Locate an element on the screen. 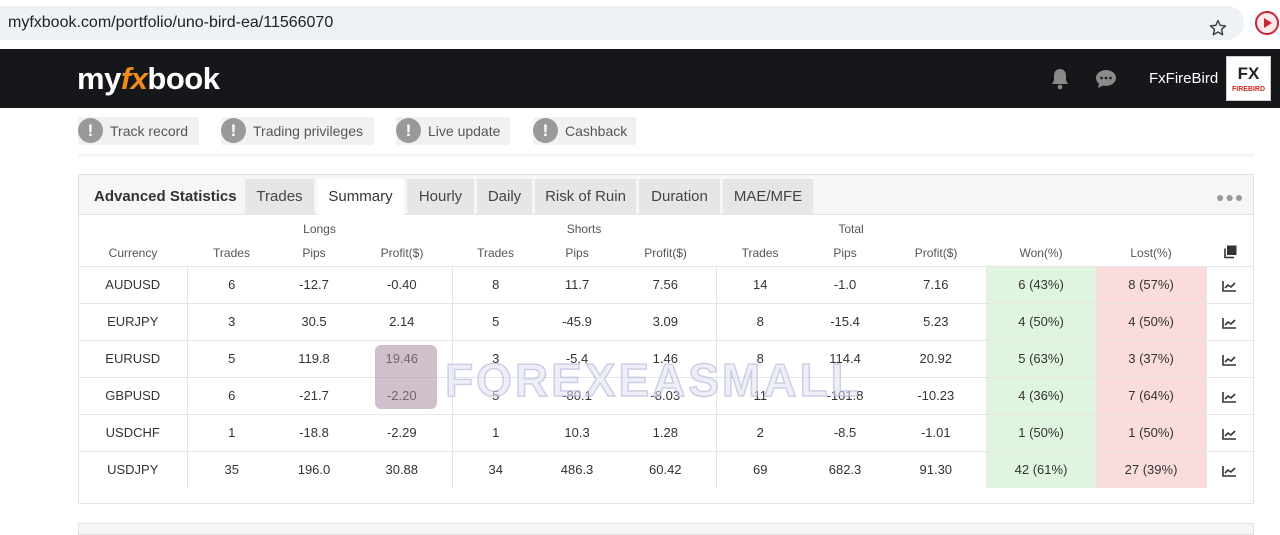  cell-s-pips: 10.3 is located at coordinates (577, 432).